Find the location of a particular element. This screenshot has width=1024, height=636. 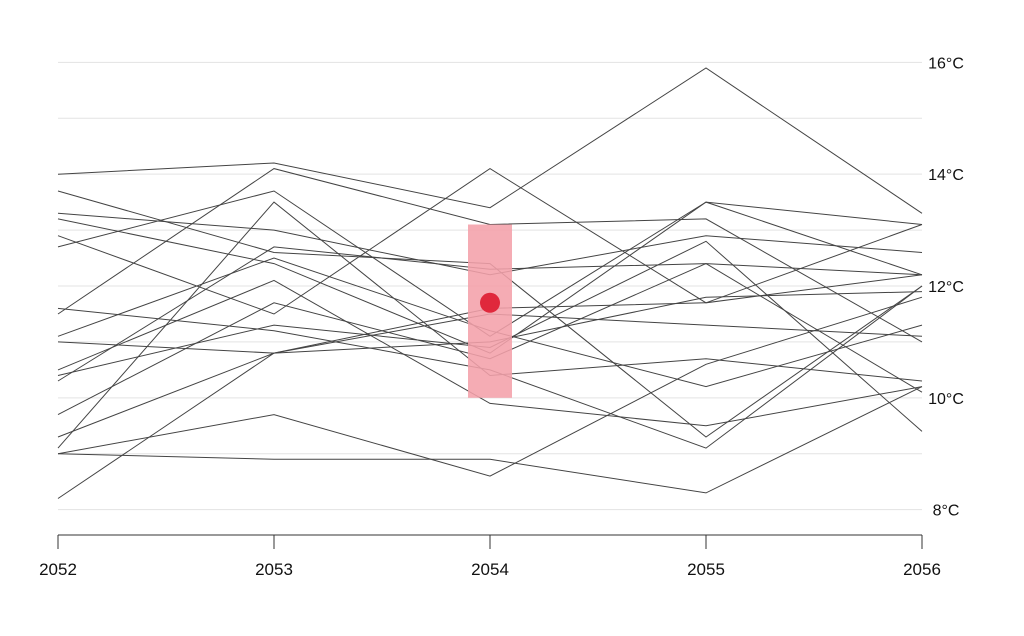

y-tick-label: 16°C is located at coordinates (946, 63).